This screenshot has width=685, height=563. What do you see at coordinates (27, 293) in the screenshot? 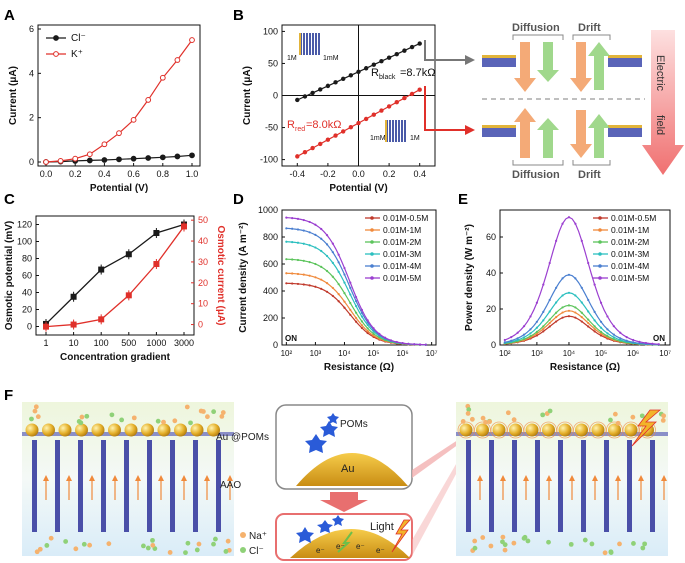
I see `y-tick-label-left: 40` at bounding box center [27, 293].